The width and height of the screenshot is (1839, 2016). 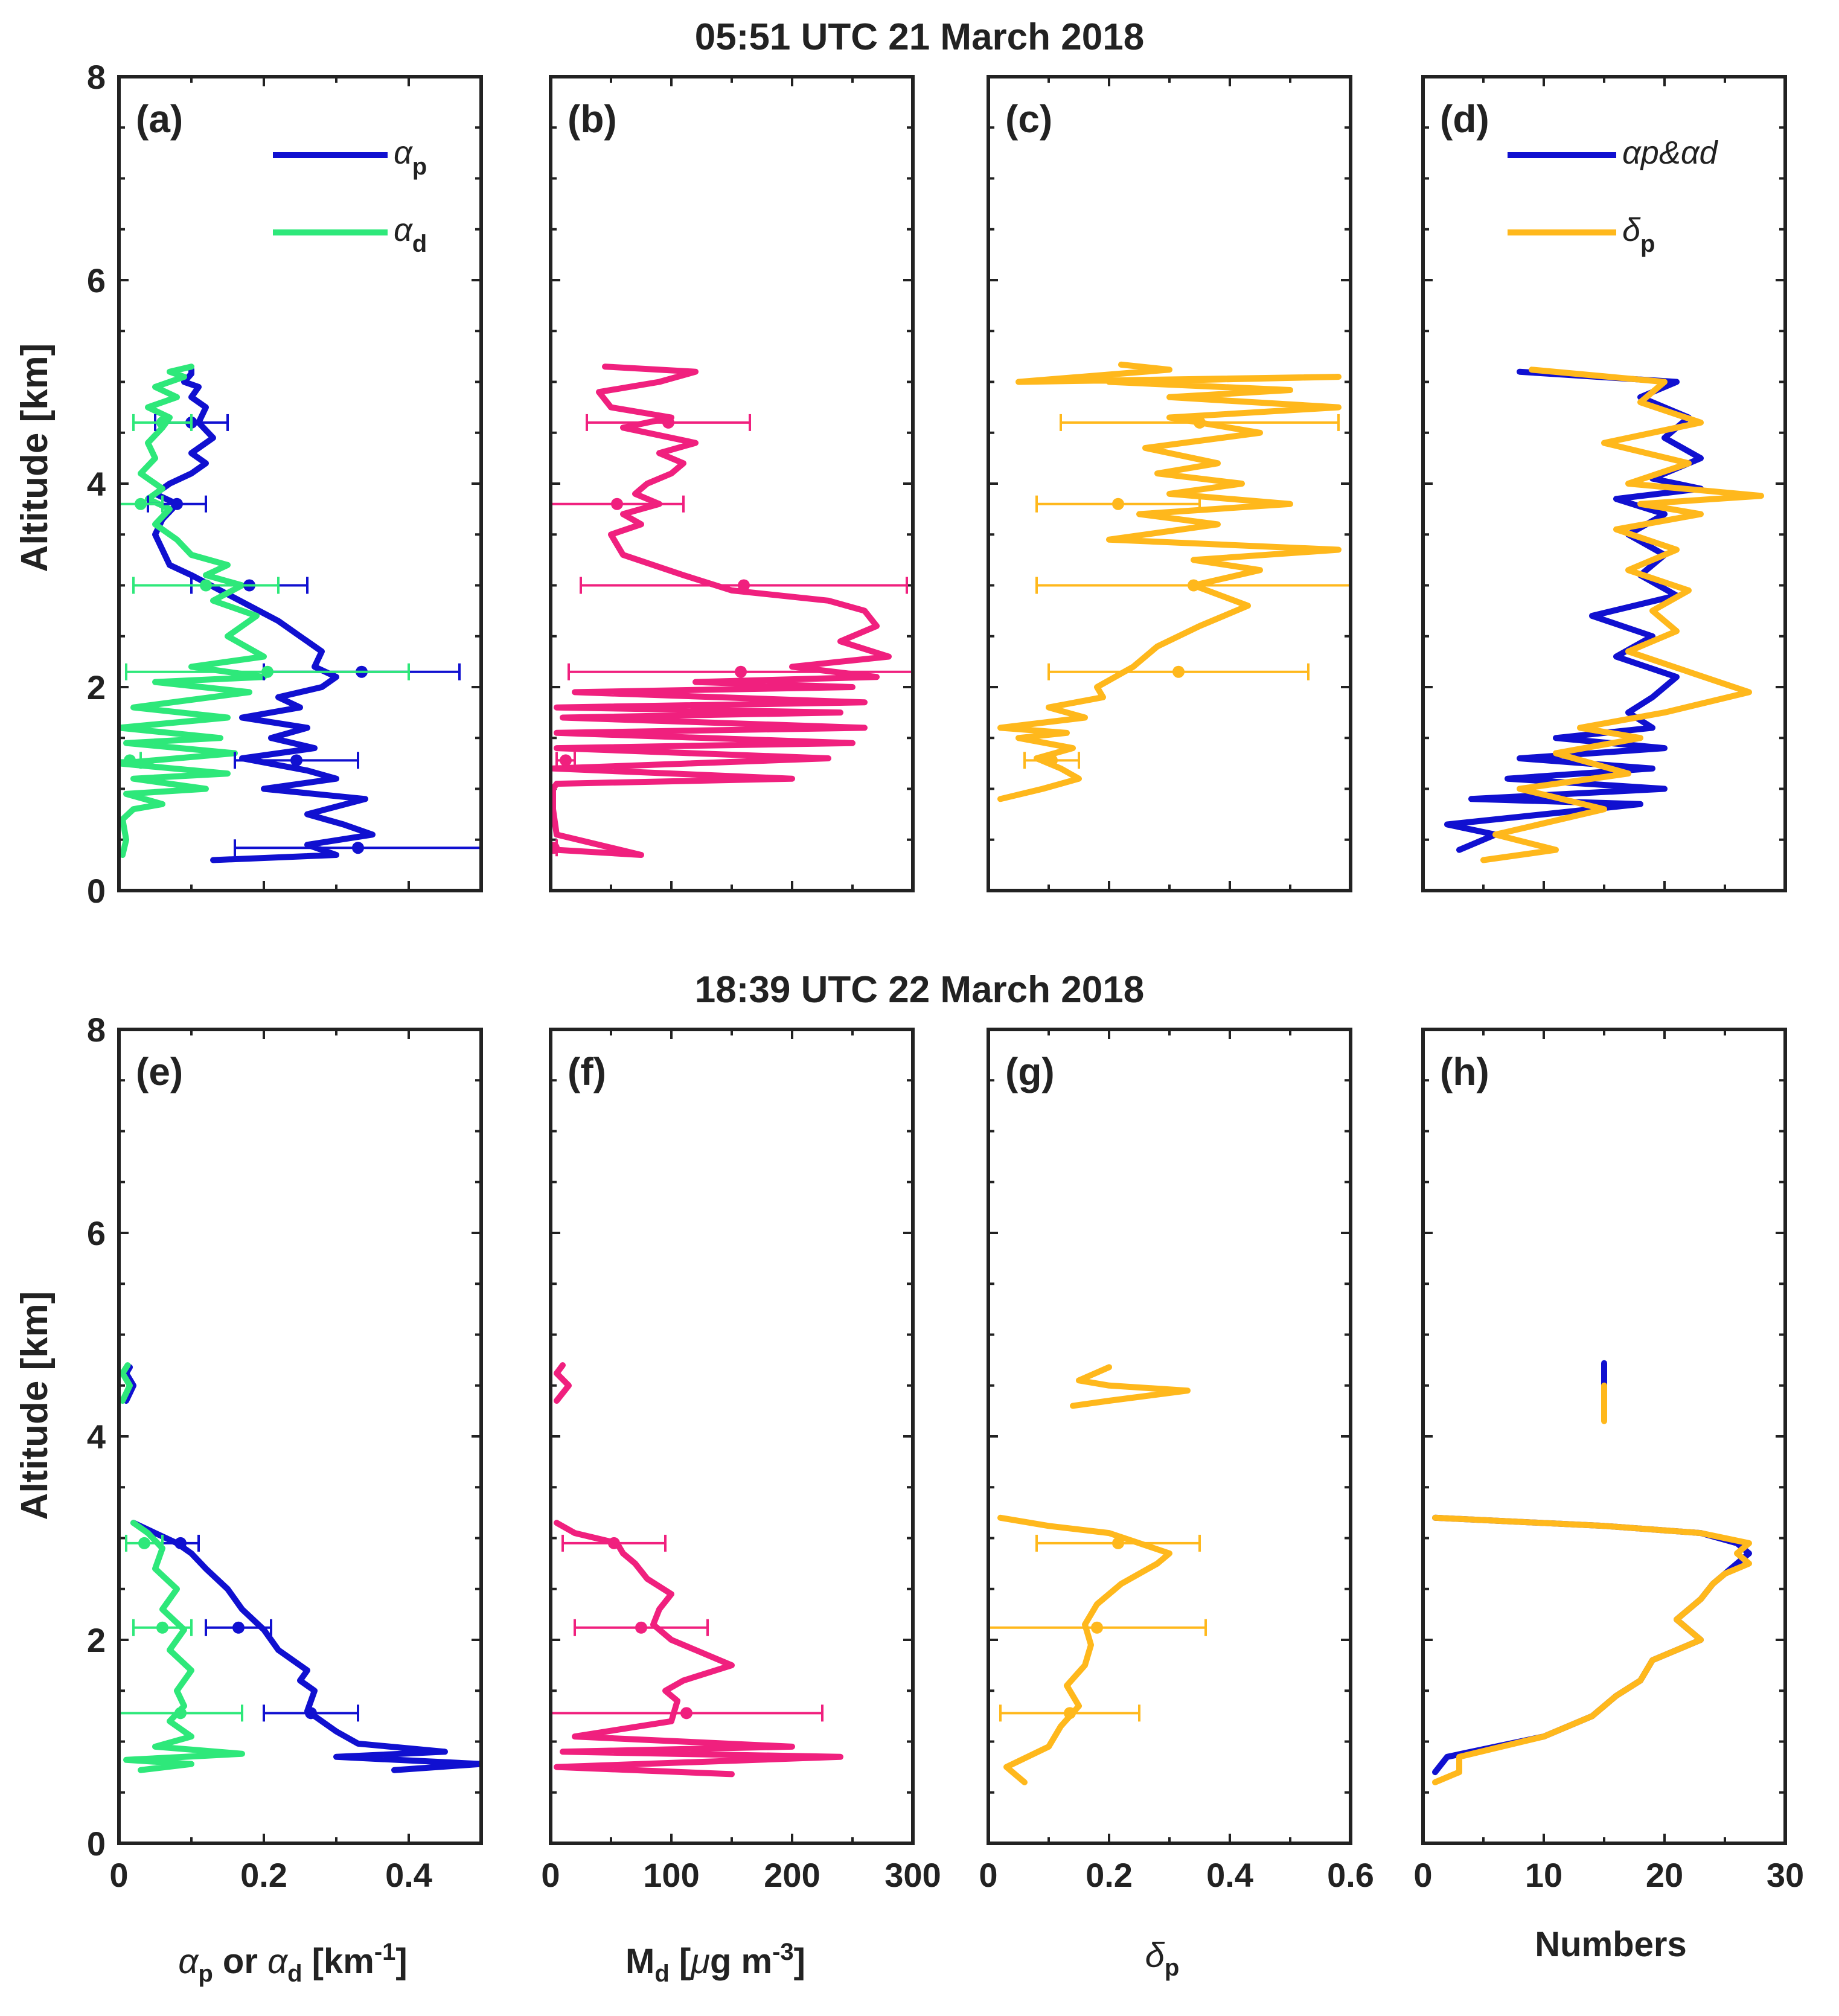 What do you see at coordinates (592, 119) in the screenshot?
I see `panel-label: (b)` at bounding box center [592, 119].